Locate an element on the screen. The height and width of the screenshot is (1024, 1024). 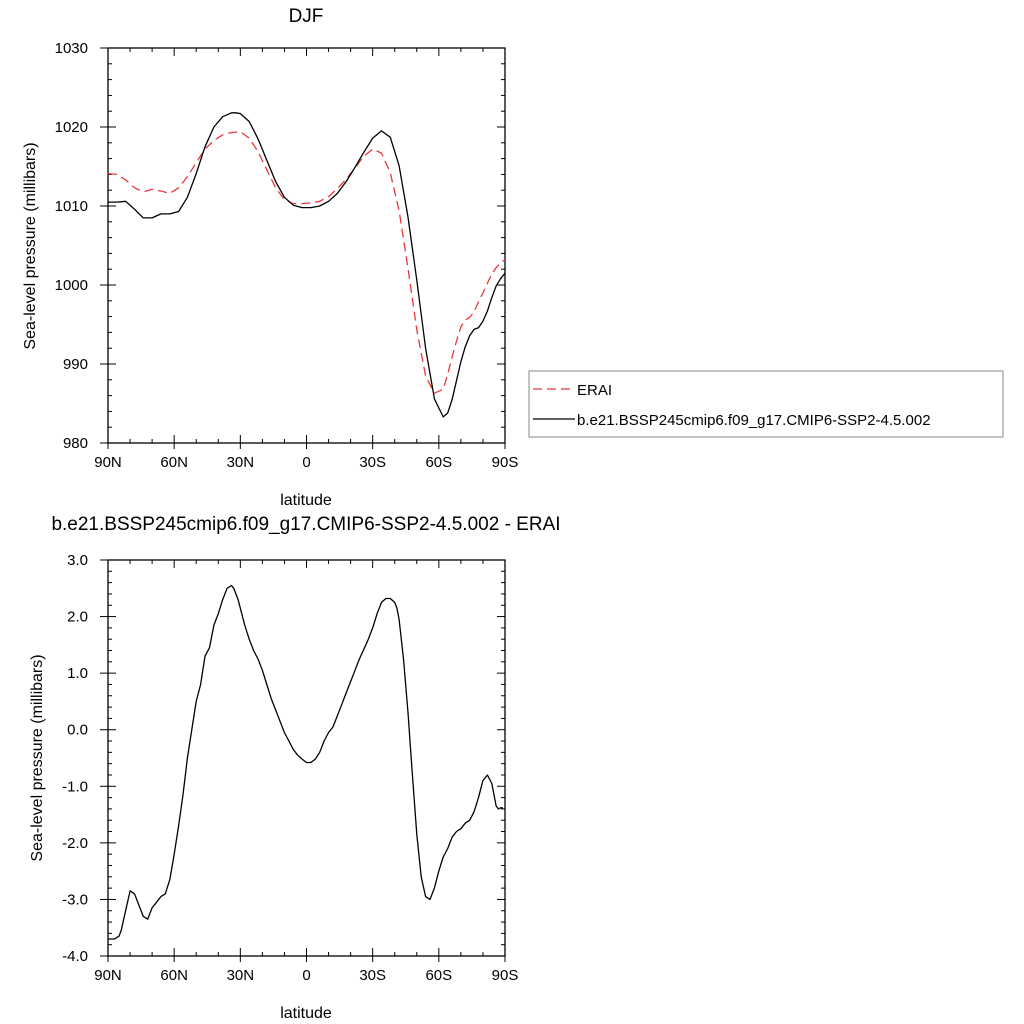
y-tick-labels: 980 990 1000 1010 1020 1030 is located at coordinates (71, 246).